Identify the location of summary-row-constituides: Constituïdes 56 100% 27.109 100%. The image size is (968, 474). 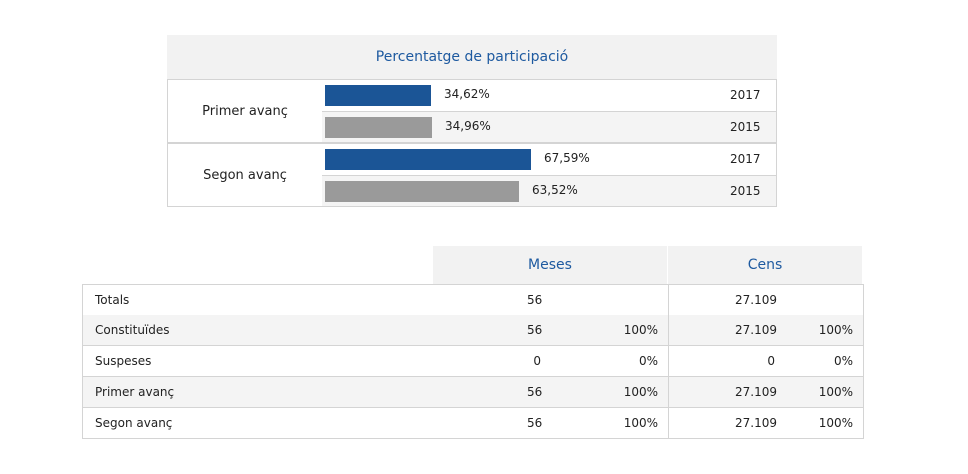
(473, 330).